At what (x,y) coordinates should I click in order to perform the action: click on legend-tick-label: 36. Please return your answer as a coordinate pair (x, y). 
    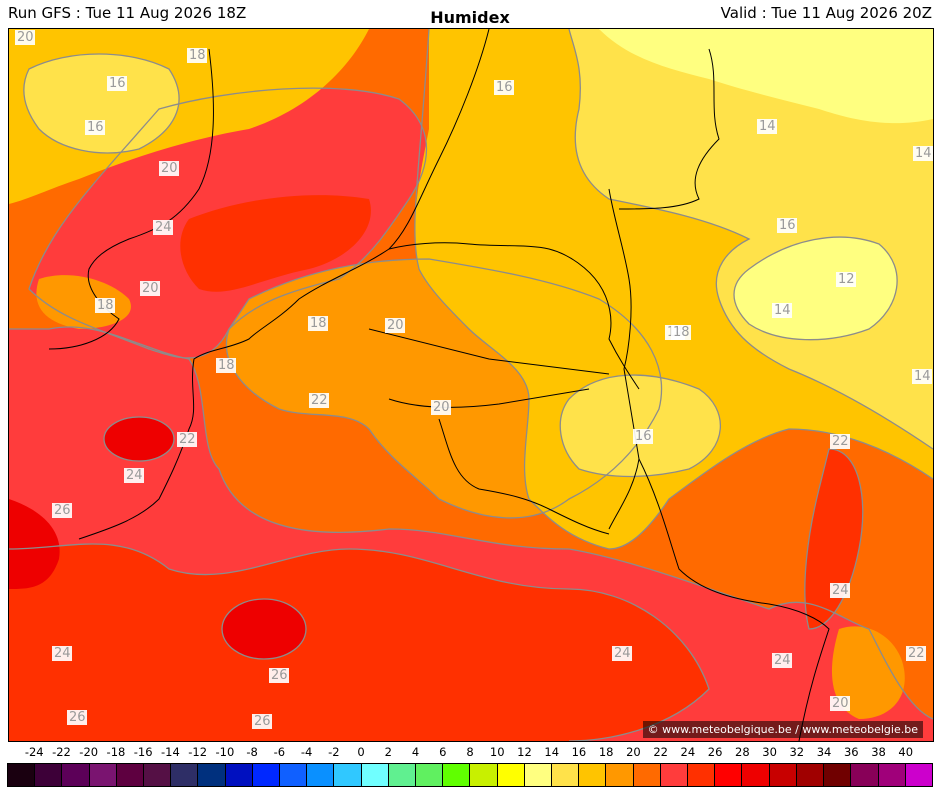
    Looking at the image, I should click on (851, 752).